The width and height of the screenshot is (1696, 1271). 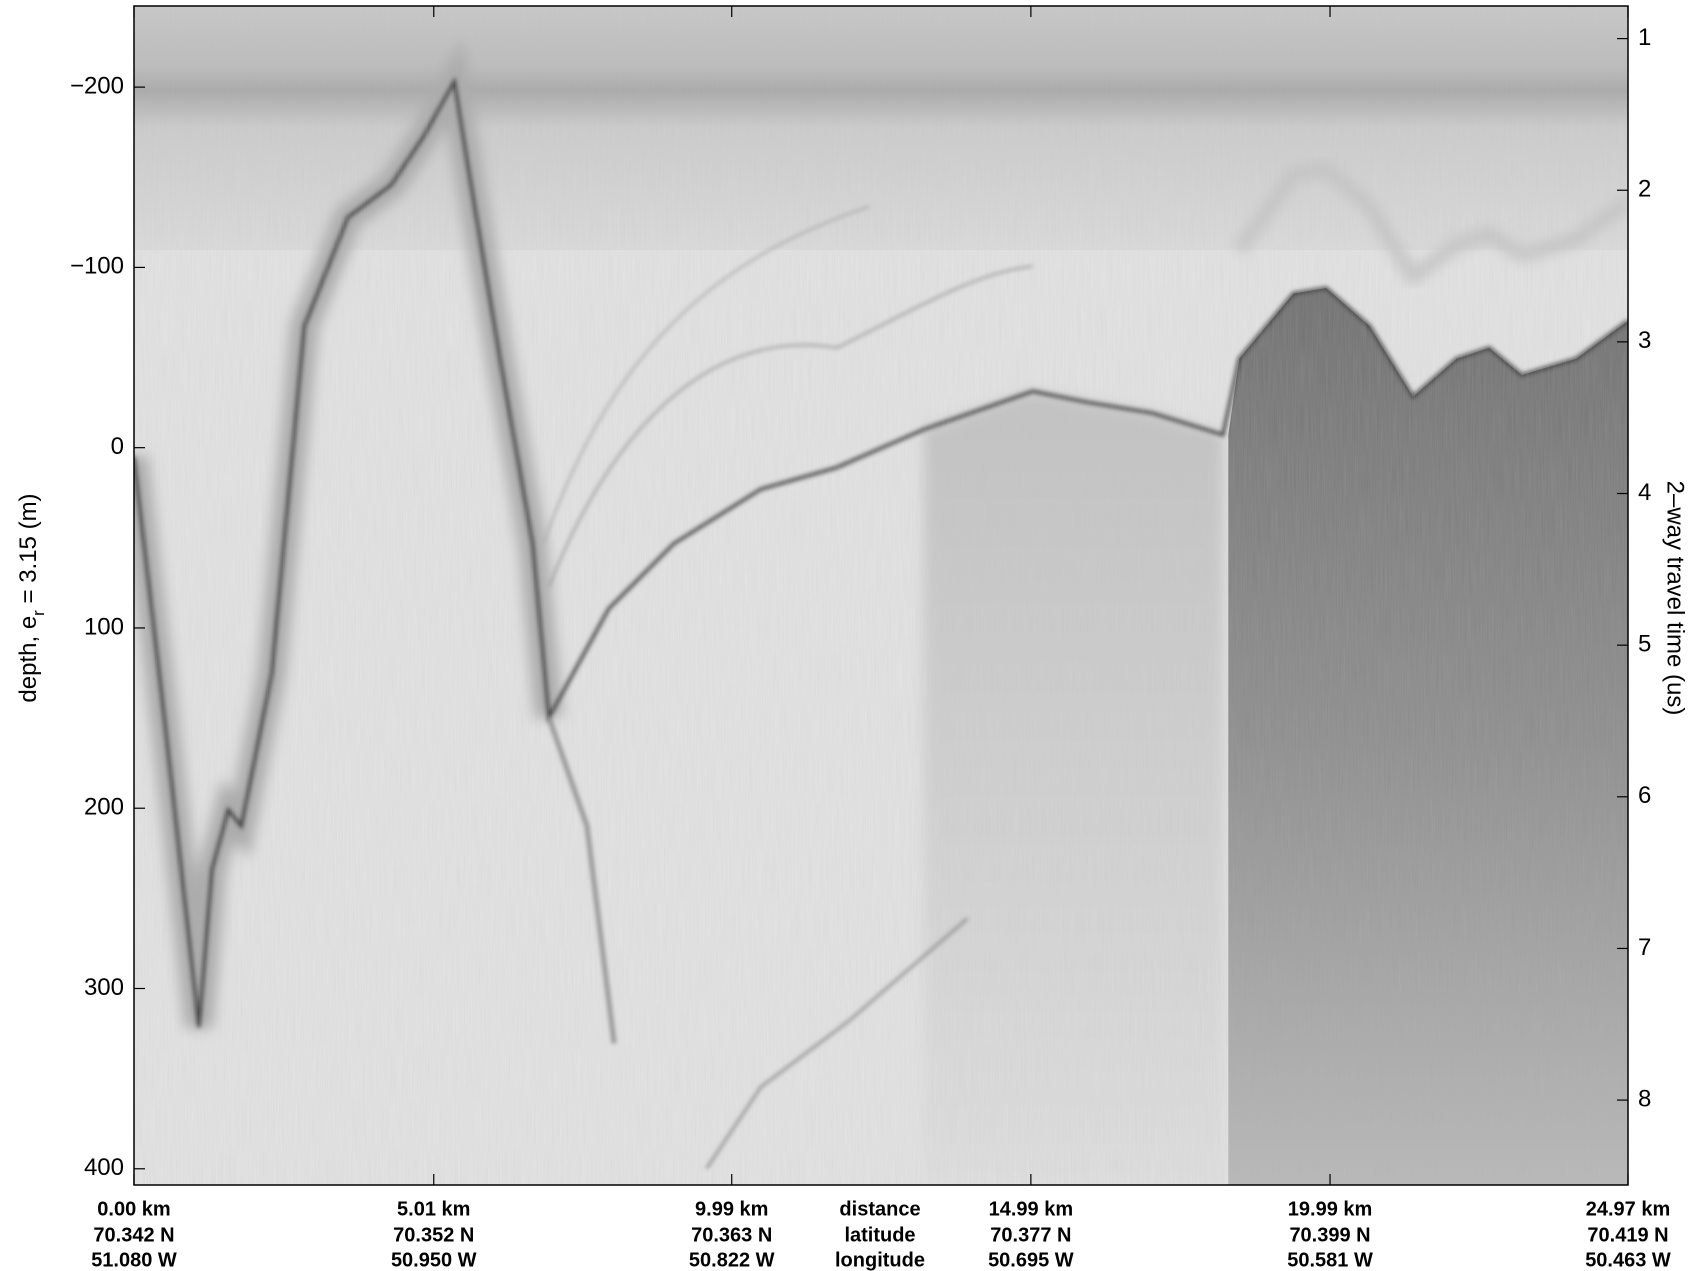 What do you see at coordinates (104, 807) in the screenshot?
I see `y-tick-label: 200` at bounding box center [104, 807].